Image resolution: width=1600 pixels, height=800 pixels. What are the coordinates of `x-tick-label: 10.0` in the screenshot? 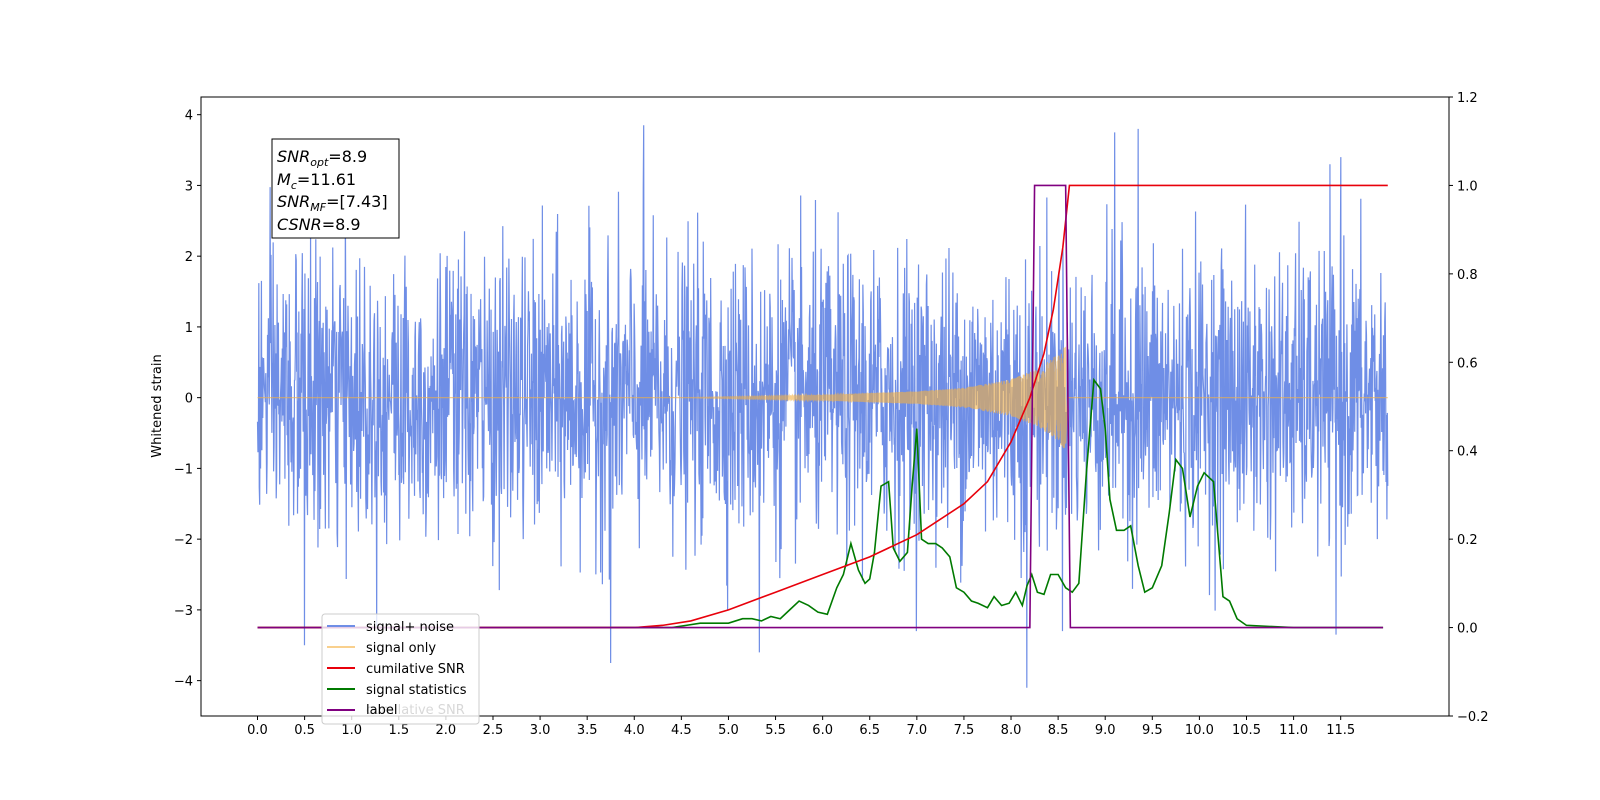 It's located at (1199, 730).